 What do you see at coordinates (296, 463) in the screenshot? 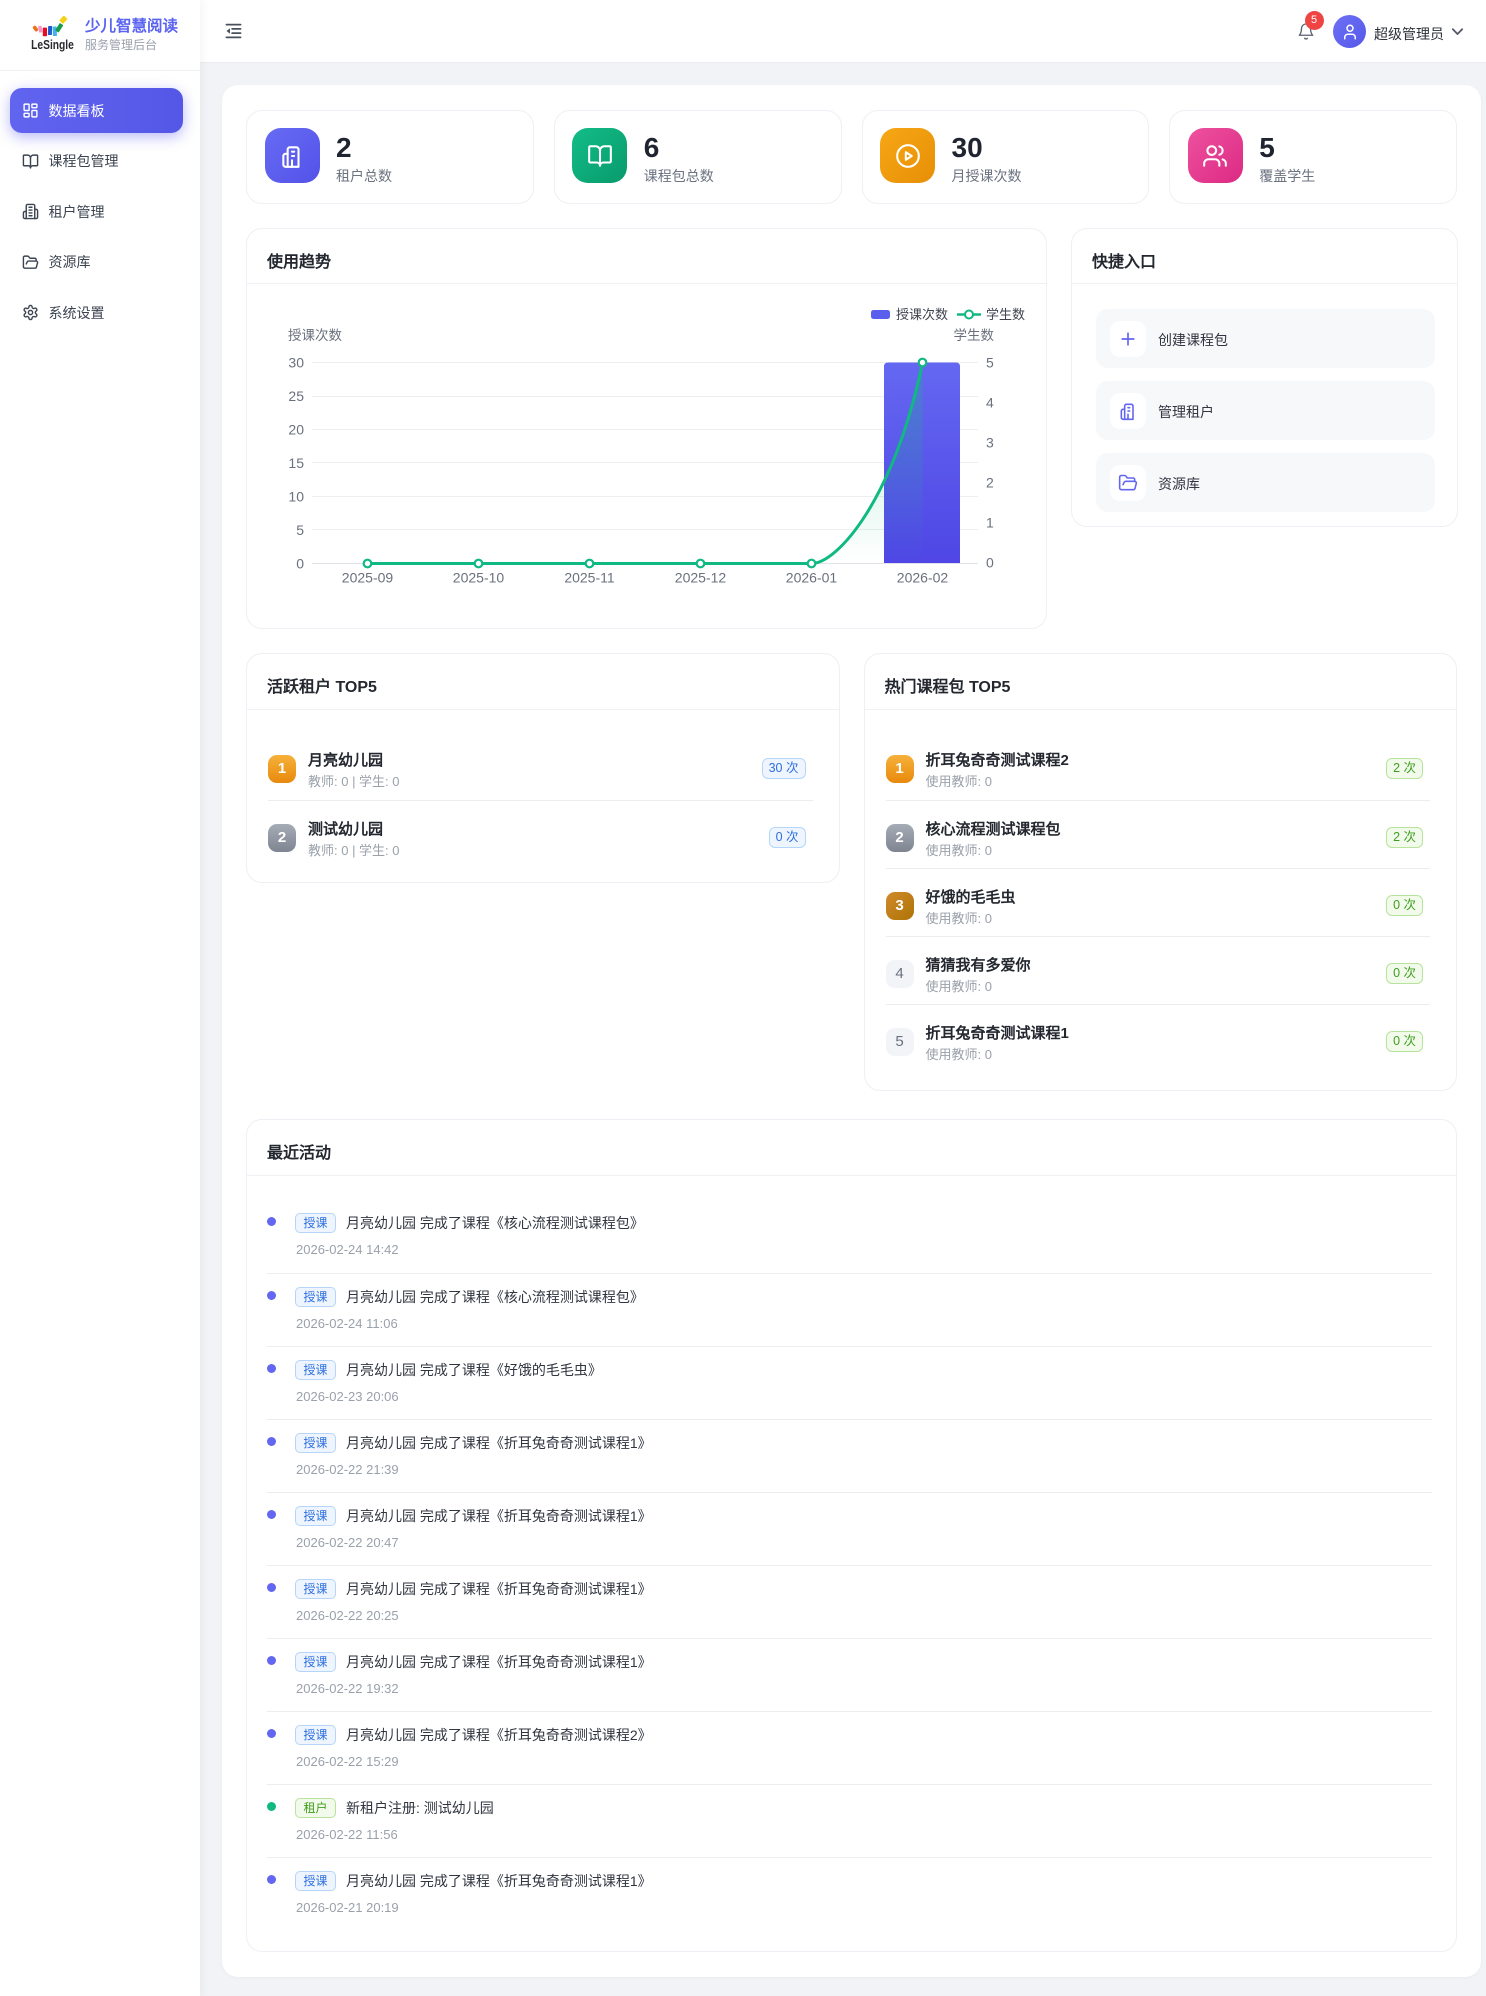
I see `svg-text: 15` at bounding box center [296, 463].